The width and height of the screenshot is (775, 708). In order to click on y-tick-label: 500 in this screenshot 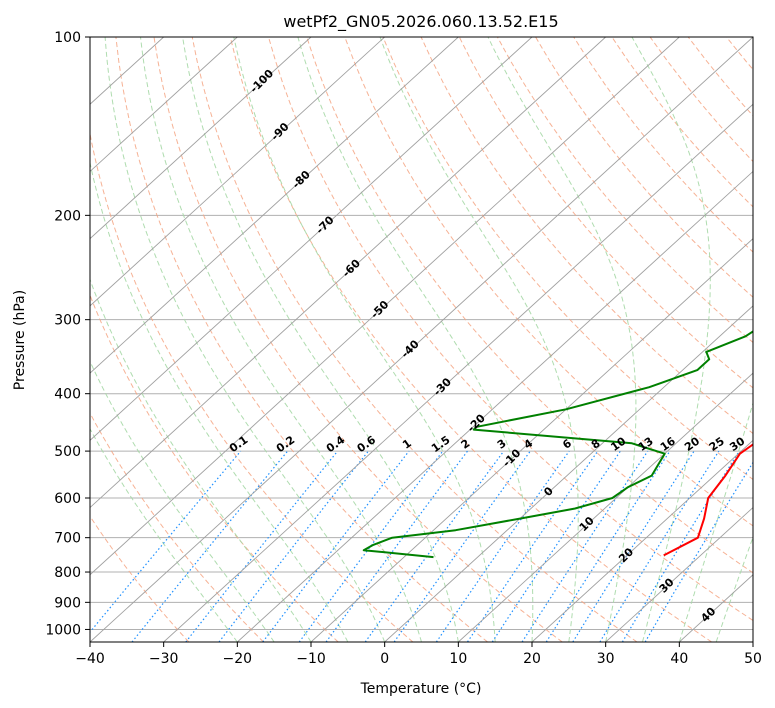, I will do `click(67, 452)`.